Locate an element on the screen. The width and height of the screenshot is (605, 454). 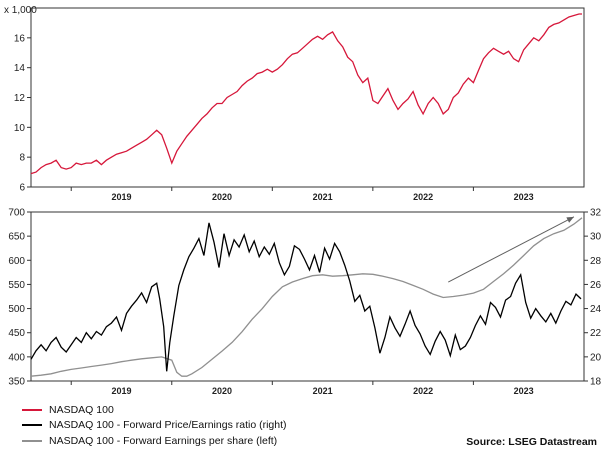
bottom-right-y-tick-label: 30 is located at coordinates (596, 237).